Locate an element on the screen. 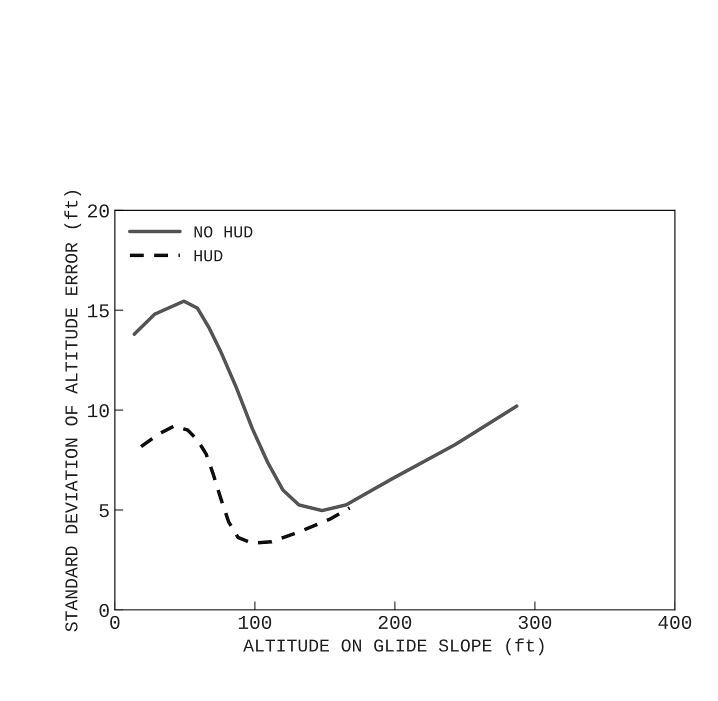  y-tick-label: 5 is located at coordinates (104, 511).